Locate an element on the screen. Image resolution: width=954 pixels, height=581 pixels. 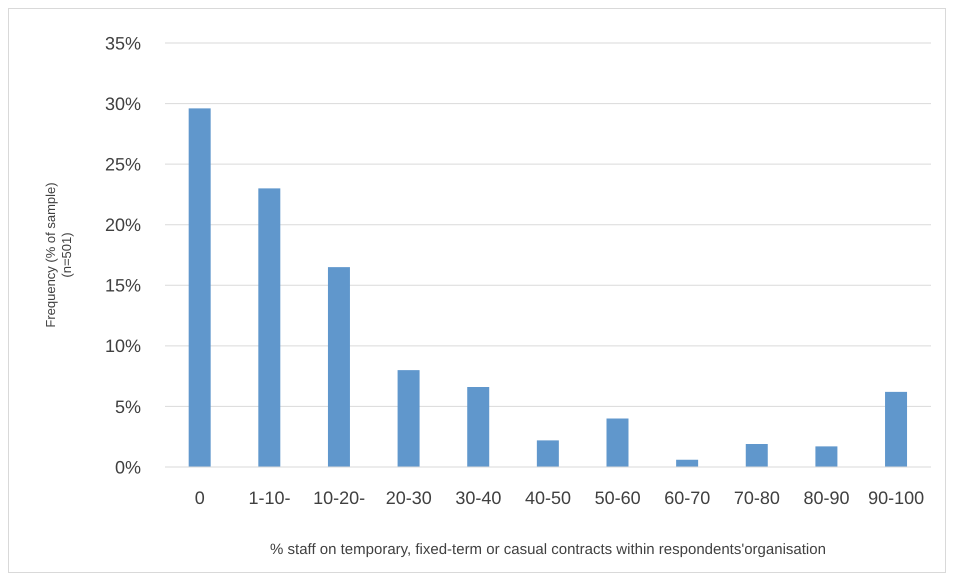
x-tick-label: 50-60 is located at coordinates (617, 498).